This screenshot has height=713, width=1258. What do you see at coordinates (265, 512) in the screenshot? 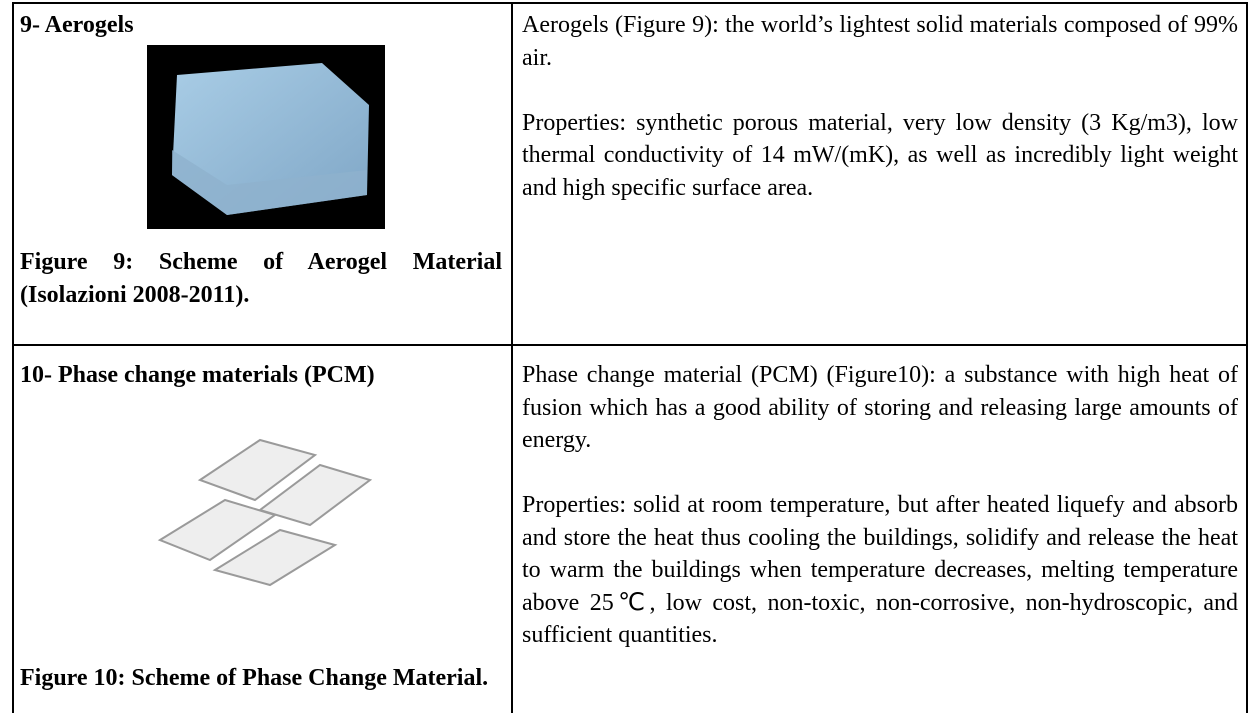
I see `pcm-image` at bounding box center [265, 512].